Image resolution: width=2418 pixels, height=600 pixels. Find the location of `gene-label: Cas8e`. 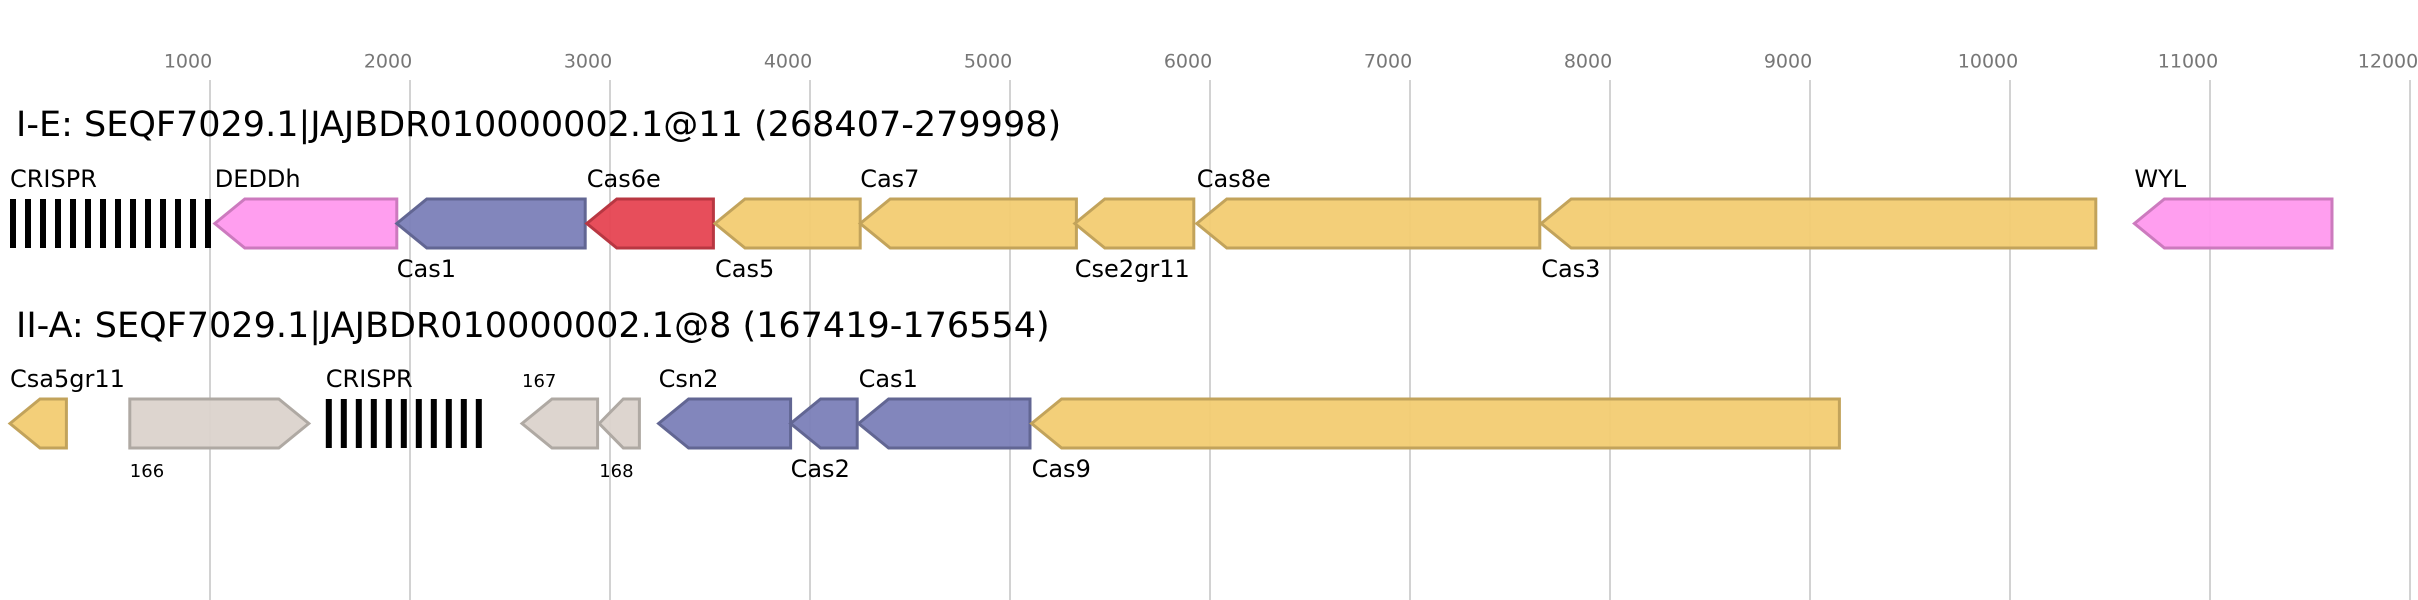

gene-label: Cas8e is located at coordinates (1234, 179).